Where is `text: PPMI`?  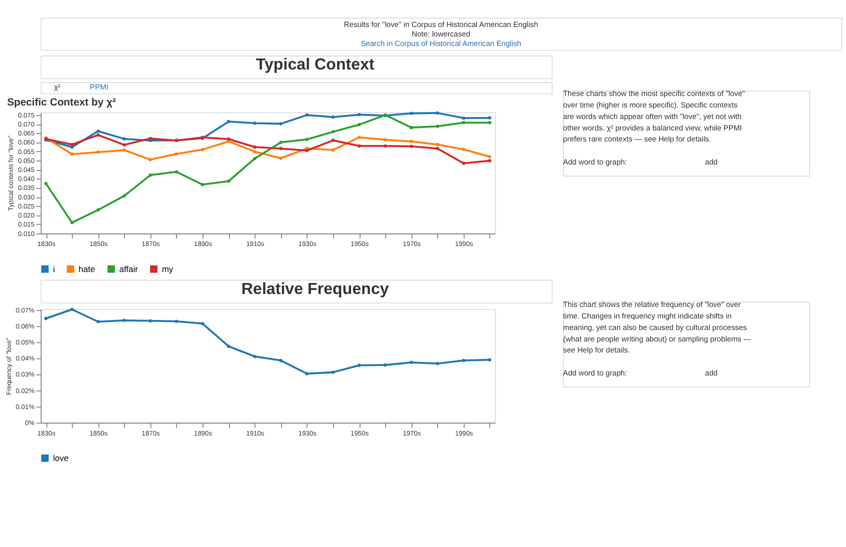
text: PPMI is located at coordinates (99, 87).